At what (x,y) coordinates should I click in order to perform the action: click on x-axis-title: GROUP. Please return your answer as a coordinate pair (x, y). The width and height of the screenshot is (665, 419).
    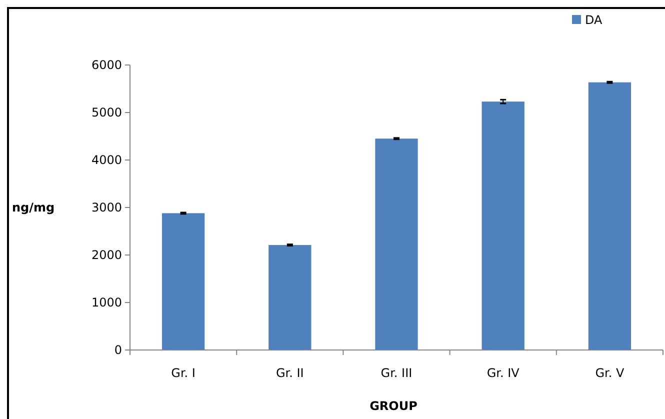
    Looking at the image, I should click on (394, 406).